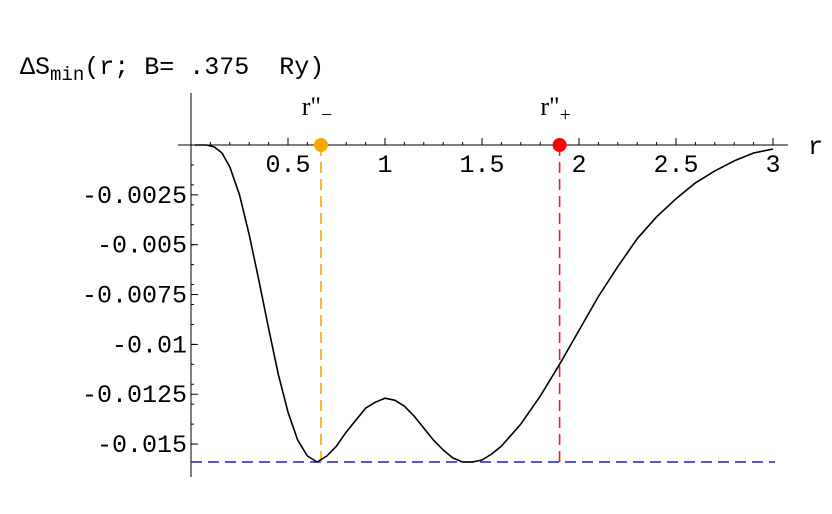 Image resolution: width=832 pixels, height=514 pixels. Describe the element at coordinates (142, 445) in the screenshot. I see `y-tick-label: -0.015` at that location.